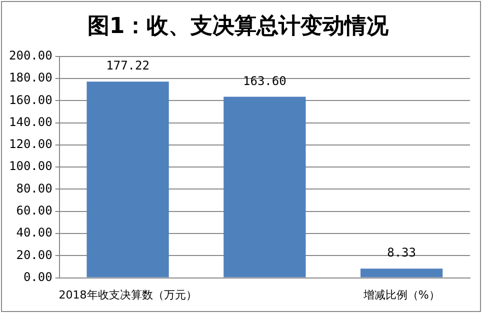 The height and width of the screenshot is (313, 482). I want to click on y-tick-label: 60.00, so click(34, 211).